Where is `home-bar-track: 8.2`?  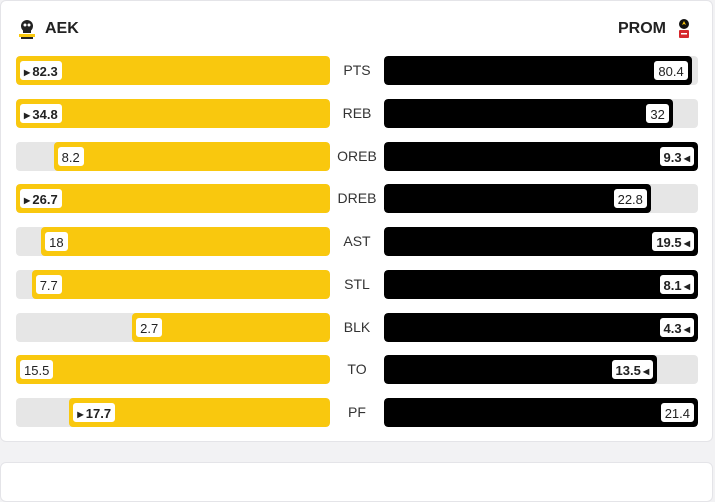
home-bar-track: 8.2 is located at coordinates (173, 156).